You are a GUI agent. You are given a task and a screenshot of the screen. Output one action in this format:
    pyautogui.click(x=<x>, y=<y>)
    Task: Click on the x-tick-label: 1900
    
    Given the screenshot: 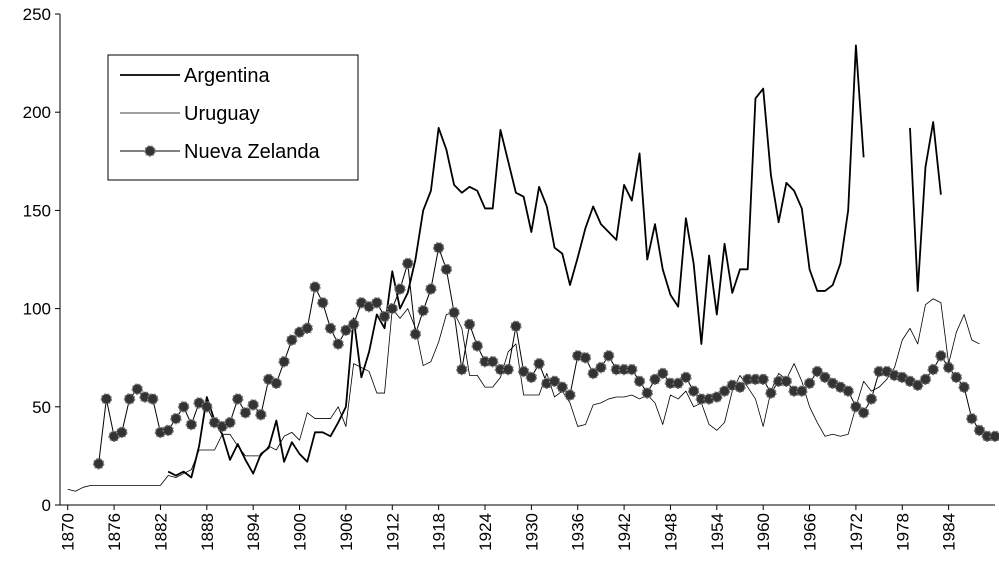 What is the action you would take?
    pyautogui.click(x=300, y=532)
    